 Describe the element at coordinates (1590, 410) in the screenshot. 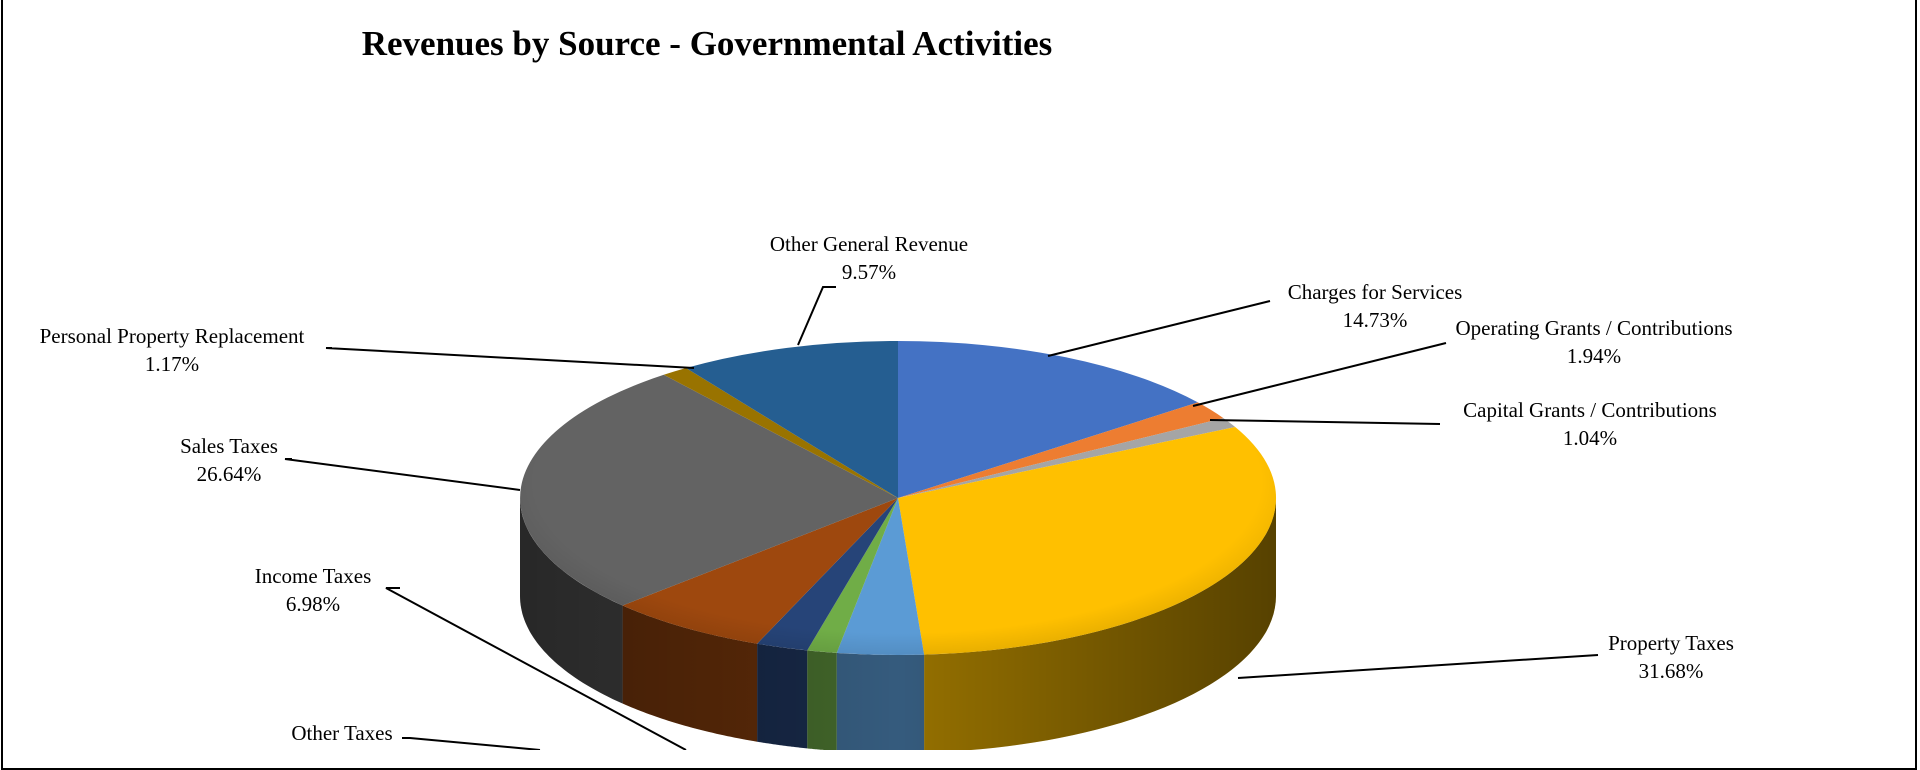

I see `slice-label-capital-grants-contributions: Capital Grants / Contributions` at that location.